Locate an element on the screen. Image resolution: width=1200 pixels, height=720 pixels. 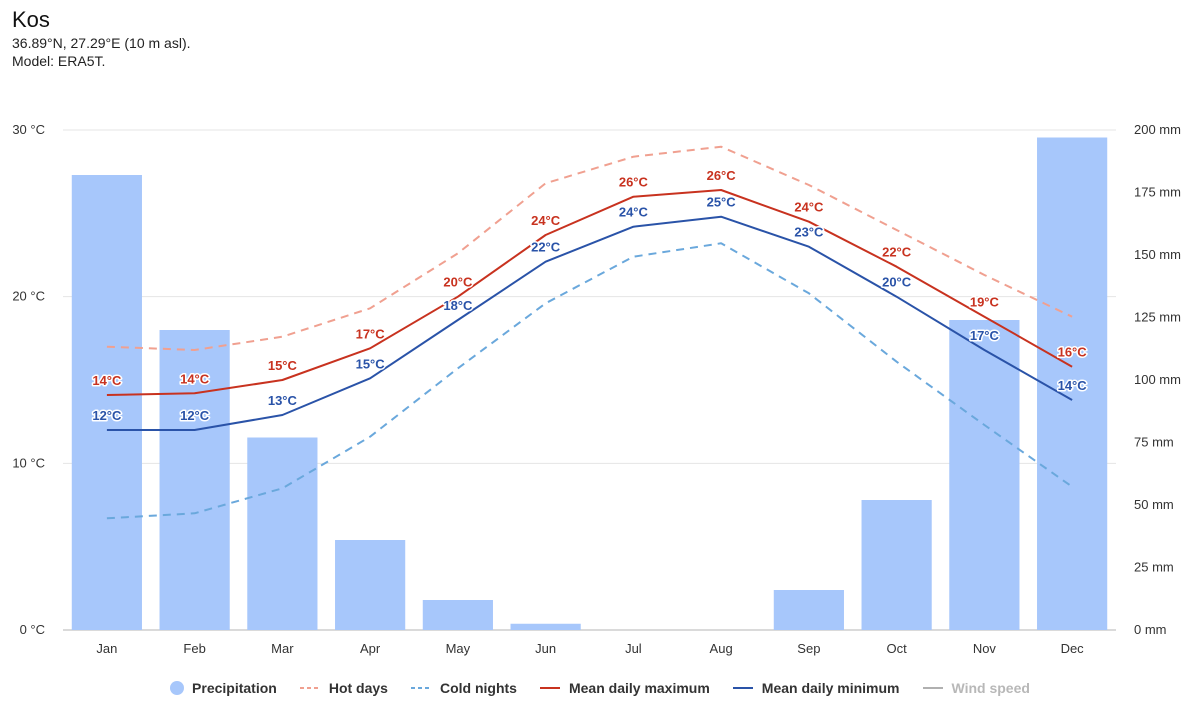
y-right-tick-label: 0 mm is located at coordinates (1150, 629).